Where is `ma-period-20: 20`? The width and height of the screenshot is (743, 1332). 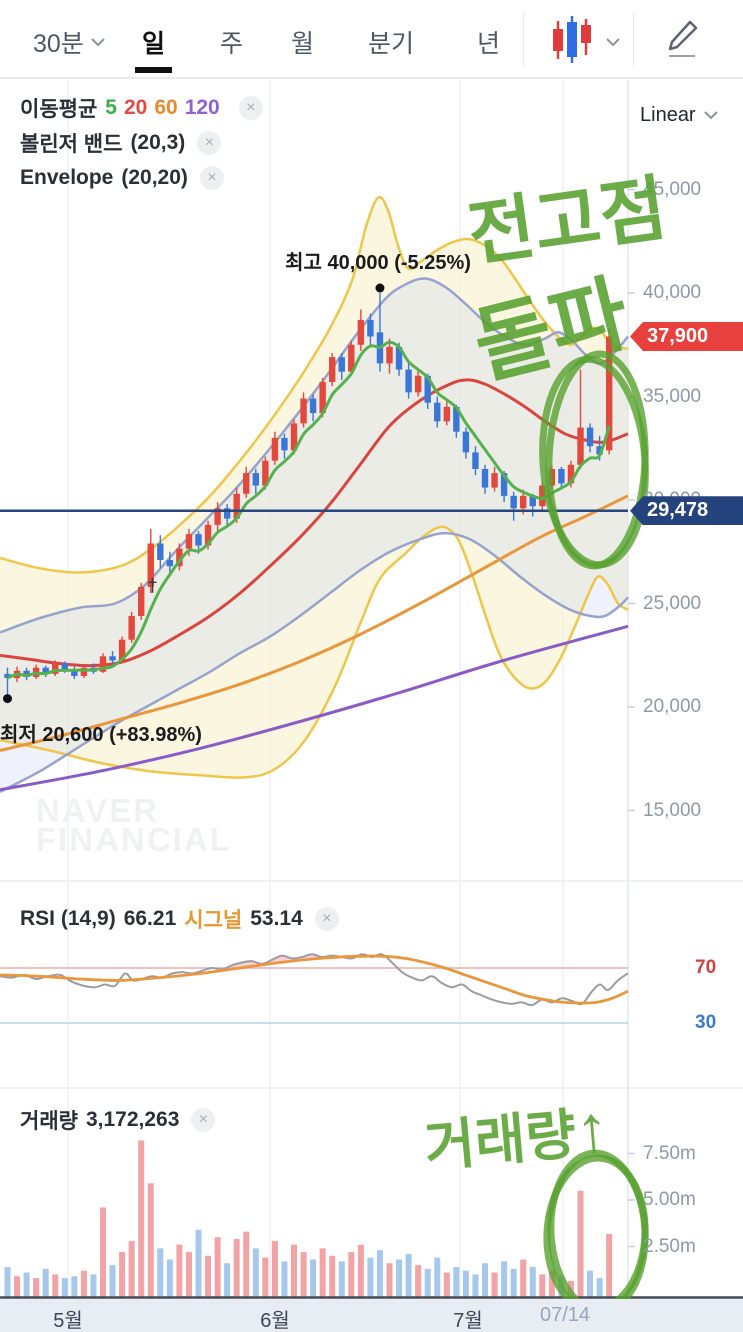 ma-period-20: 20 is located at coordinates (135, 107).